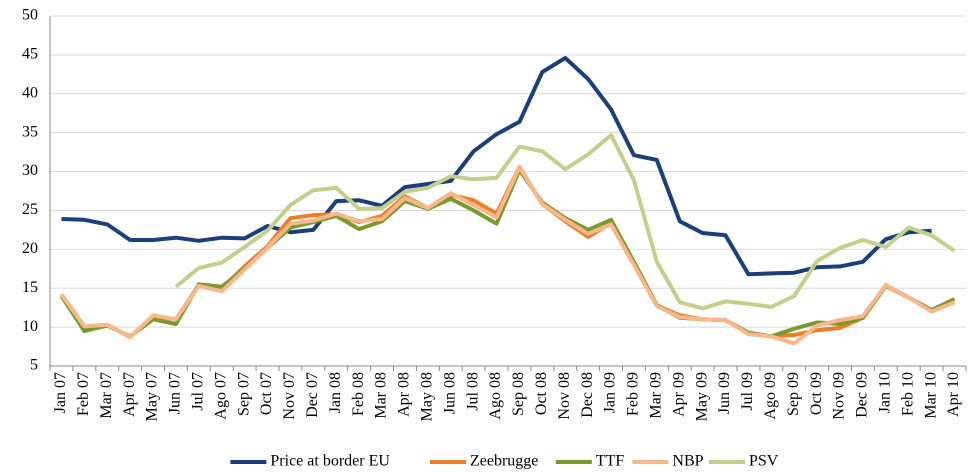 This screenshot has width=968, height=472. I want to click on x-tick-label: Nov 08, so click(564, 396).